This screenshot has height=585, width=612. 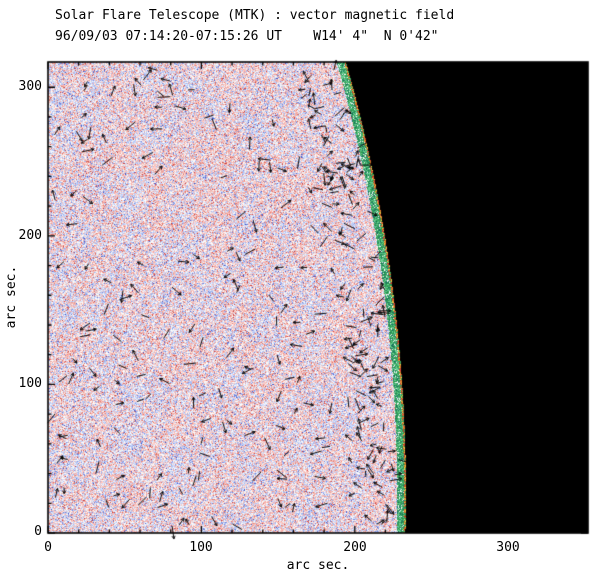 I want to click on x-tick-label-200: 200, so click(x=355, y=547).